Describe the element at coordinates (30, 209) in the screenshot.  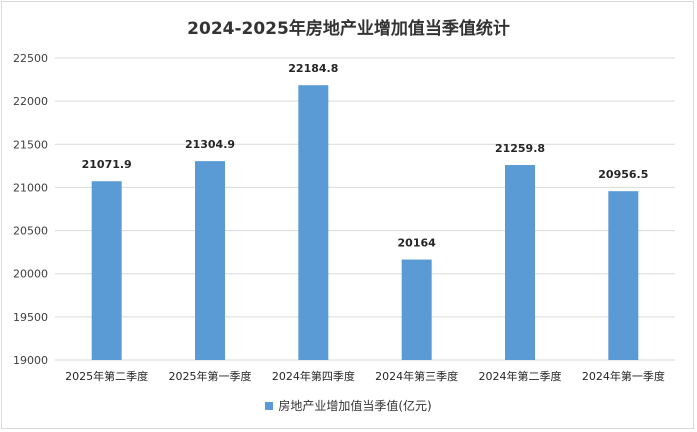
I see `y-axis-ticks: 19000 19500 20000 20500 21000 21500 22000 22500` at that location.